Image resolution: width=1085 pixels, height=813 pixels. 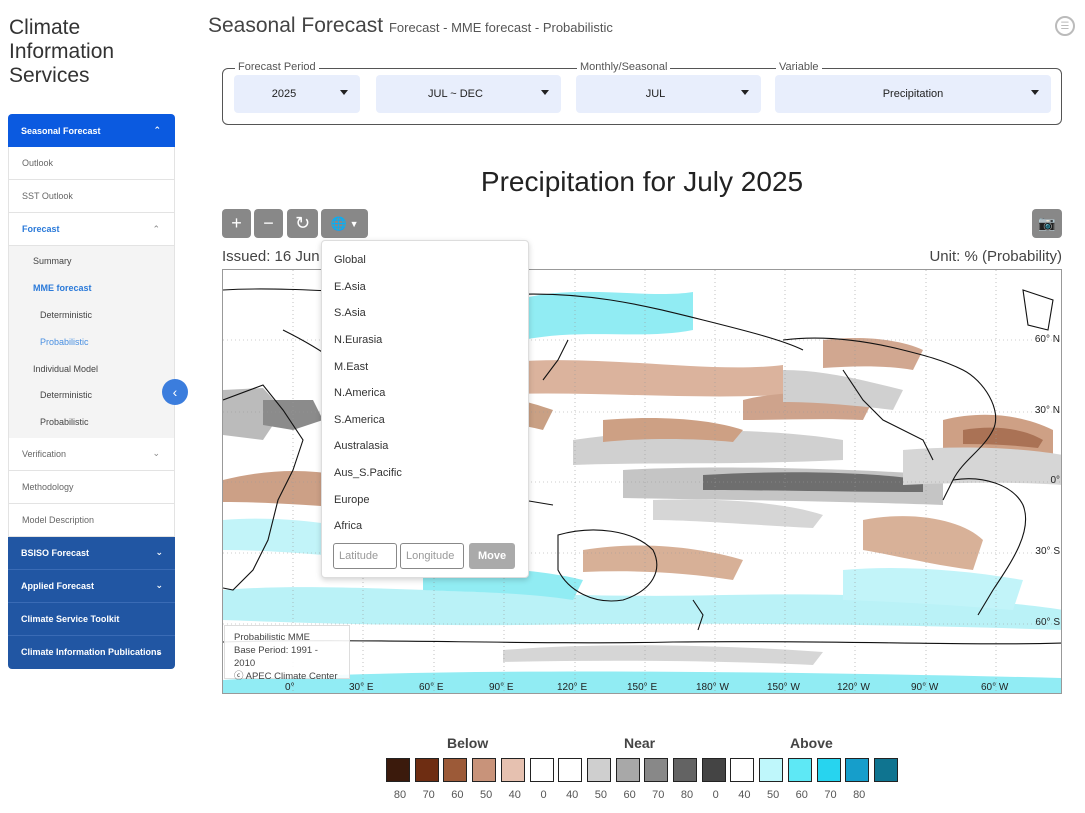 I want to click on region-option-m-east: M.East, so click(x=351, y=367).